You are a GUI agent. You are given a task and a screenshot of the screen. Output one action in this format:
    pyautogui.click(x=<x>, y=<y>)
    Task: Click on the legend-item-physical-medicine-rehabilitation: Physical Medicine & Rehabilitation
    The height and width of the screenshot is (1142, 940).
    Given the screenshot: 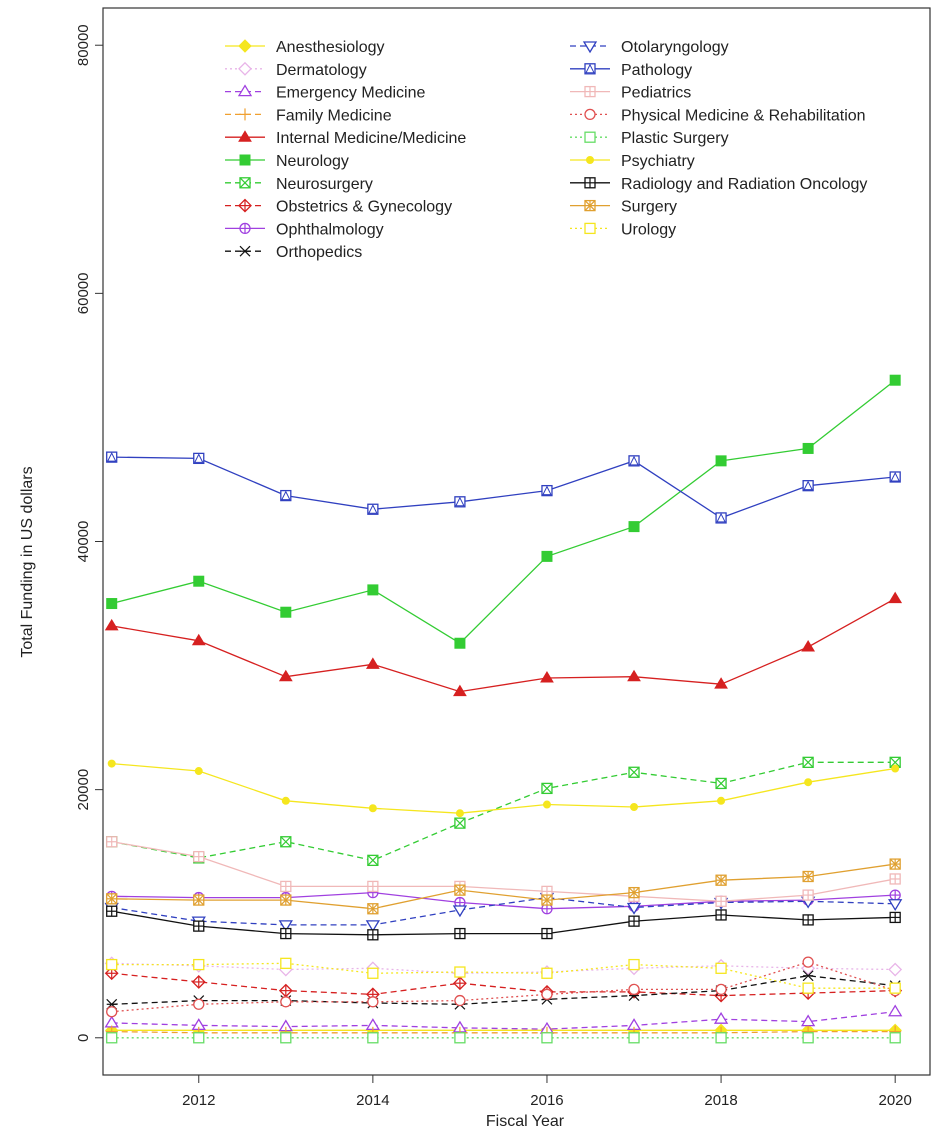 What is the action you would take?
    pyautogui.click(x=718, y=115)
    